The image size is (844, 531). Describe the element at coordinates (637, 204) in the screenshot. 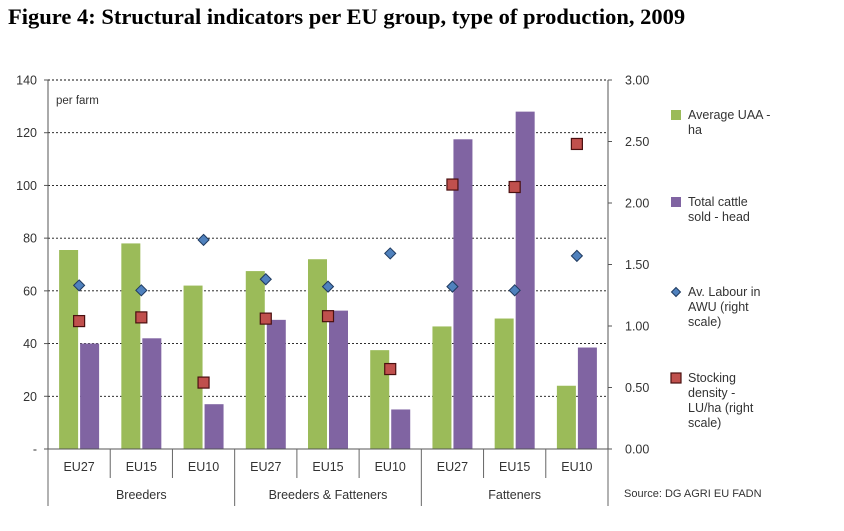

I see `right-tick-label: 2.00` at that location.